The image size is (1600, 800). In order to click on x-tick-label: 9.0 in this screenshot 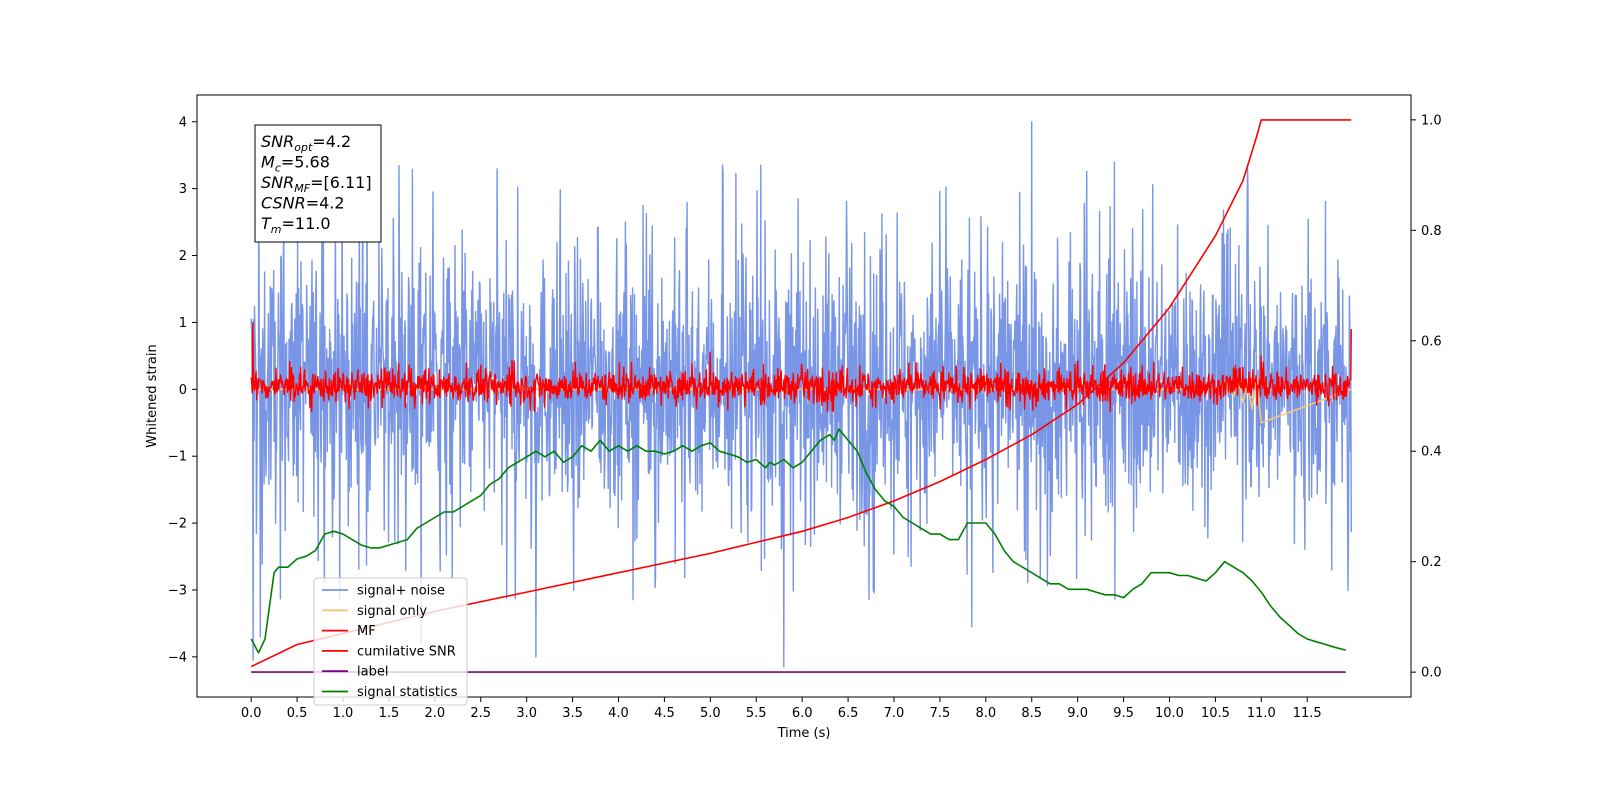, I will do `click(1077, 713)`.